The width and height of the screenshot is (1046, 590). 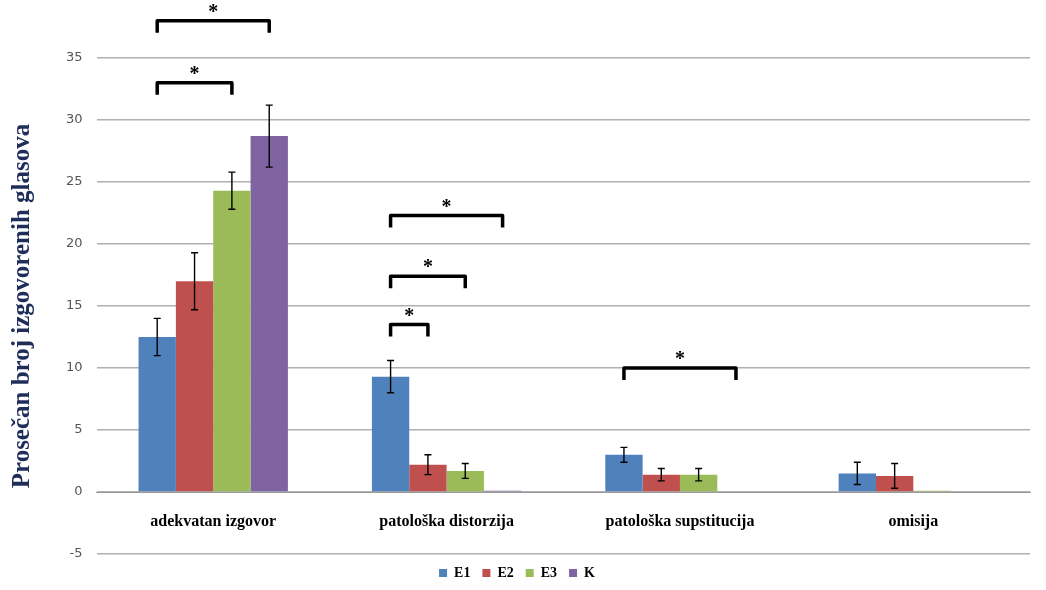 I want to click on x-tick-label: adekvatan izgovor, so click(x=213, y=520).